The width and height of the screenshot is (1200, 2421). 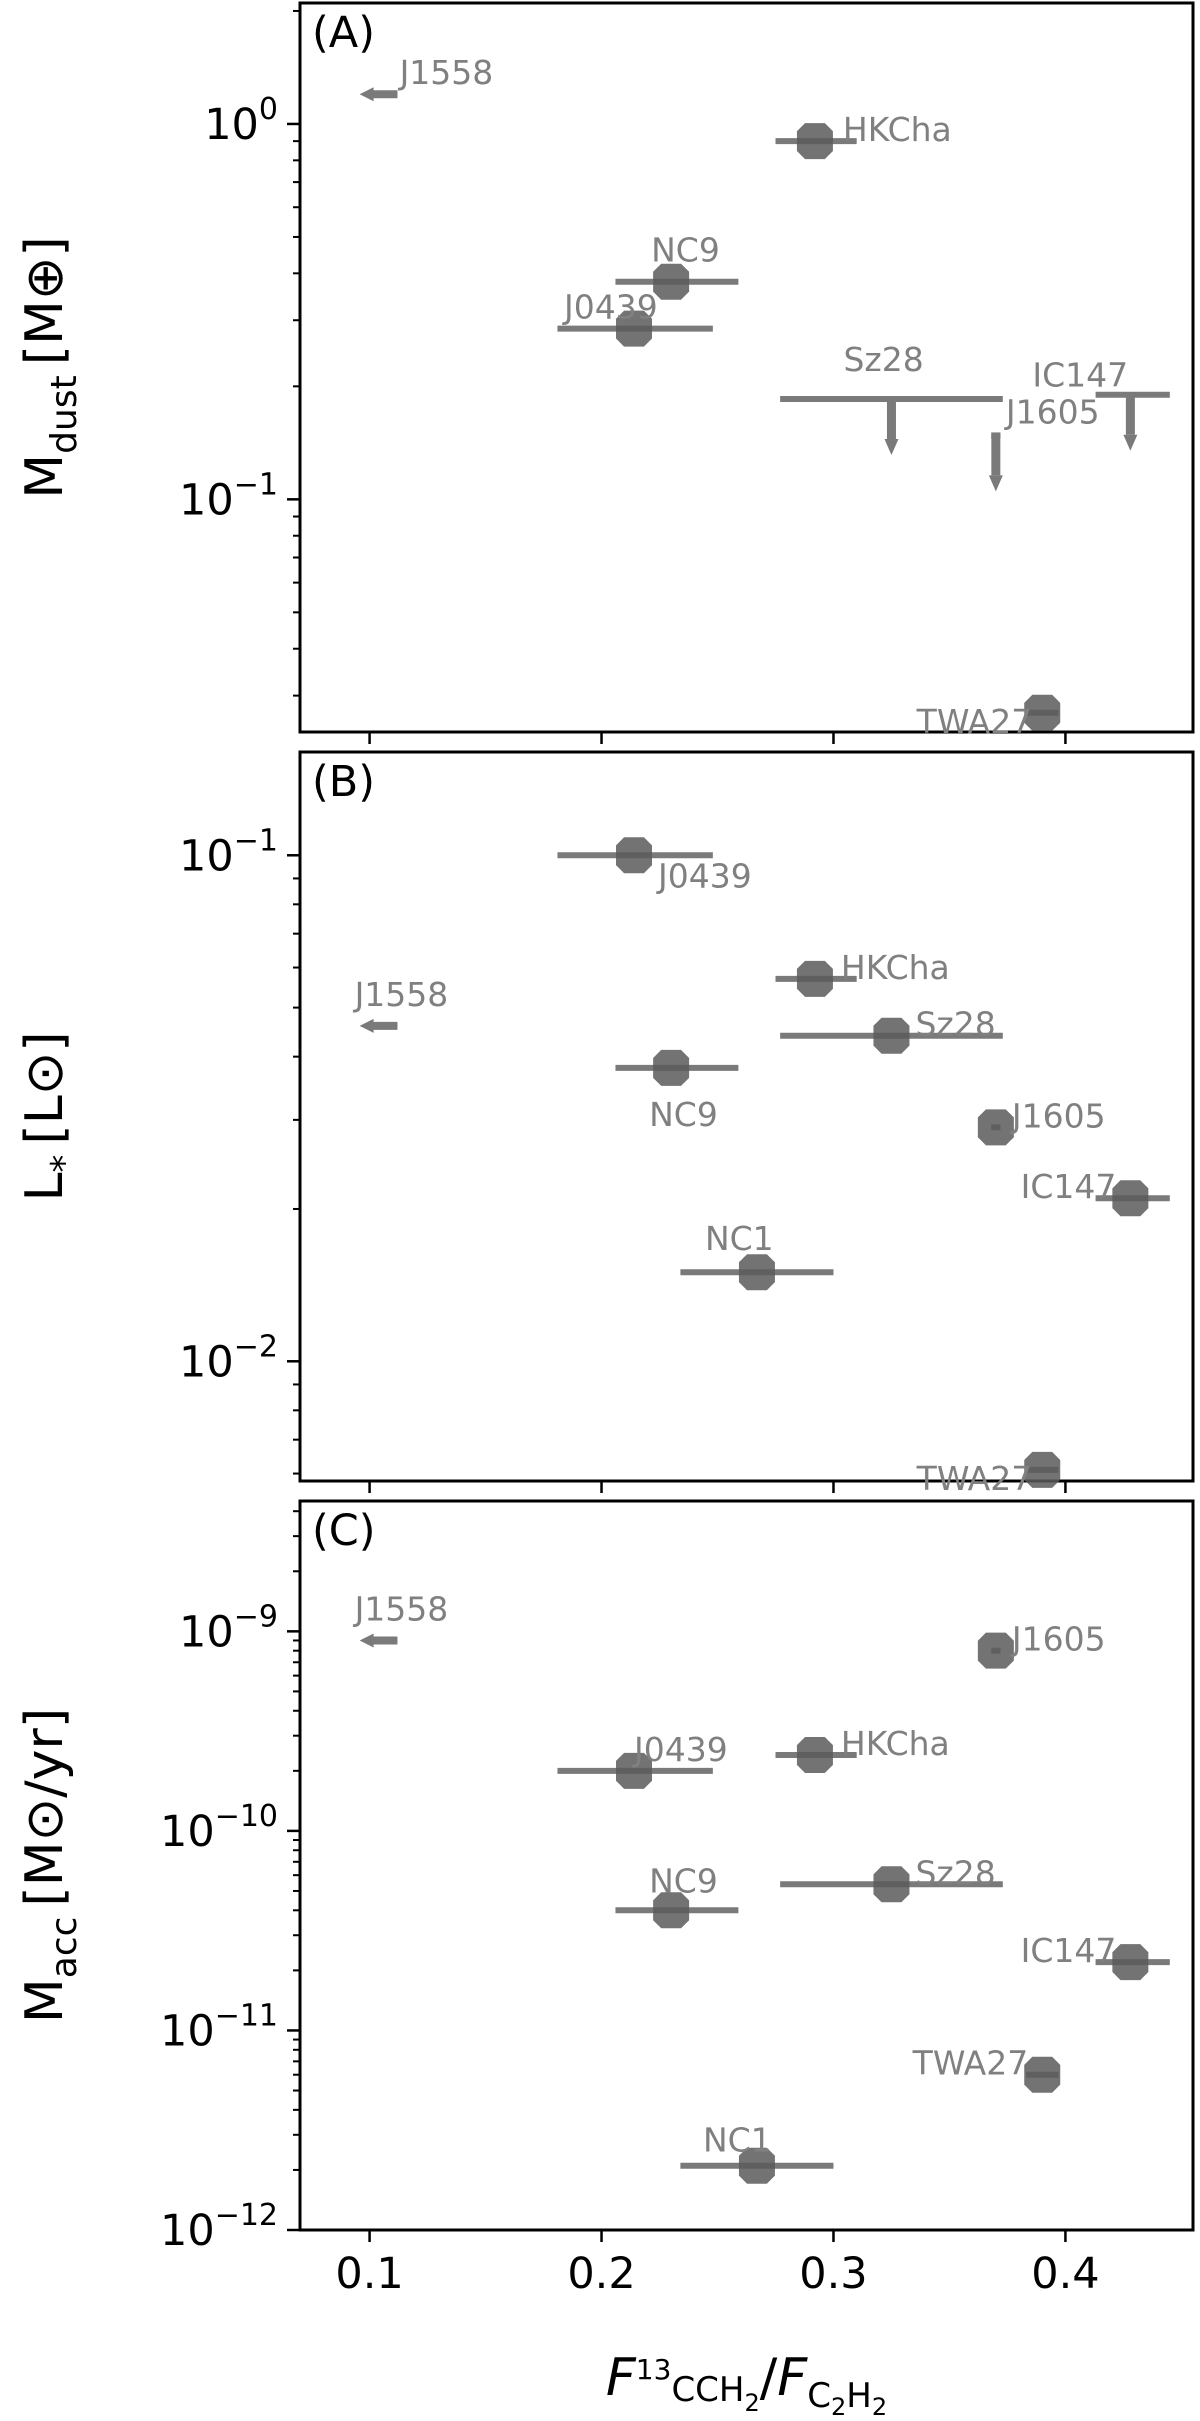 What do you see at coordinates (228, 1358) in the screenshot?
I see `y-tick-label: 10⁻²` at bounding box center [228, 1358].